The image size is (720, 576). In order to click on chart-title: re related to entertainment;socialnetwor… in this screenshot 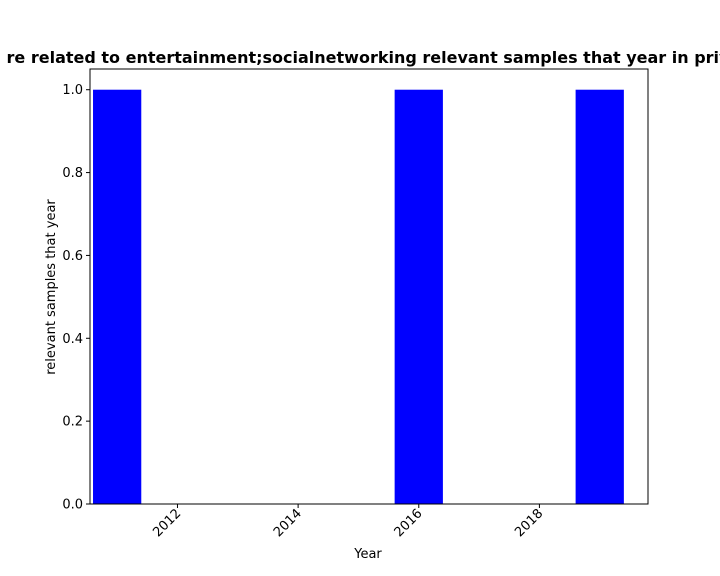, I will do `click(363, 57)`.